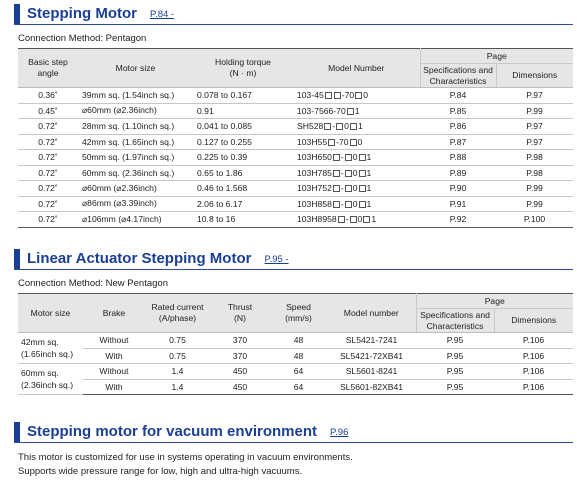  Describe the element at coordinates (114, 313) in the screenshot. I see `header-brake: Brake` at that location.